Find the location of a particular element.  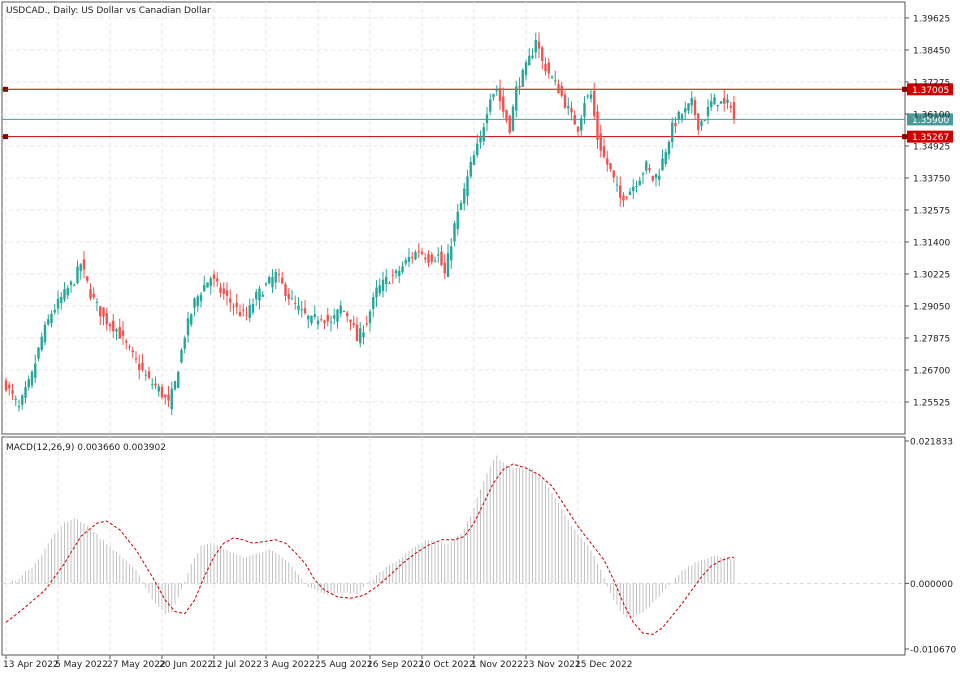

price-tick-label: 1.33750 is located at coordinates (931, 179).